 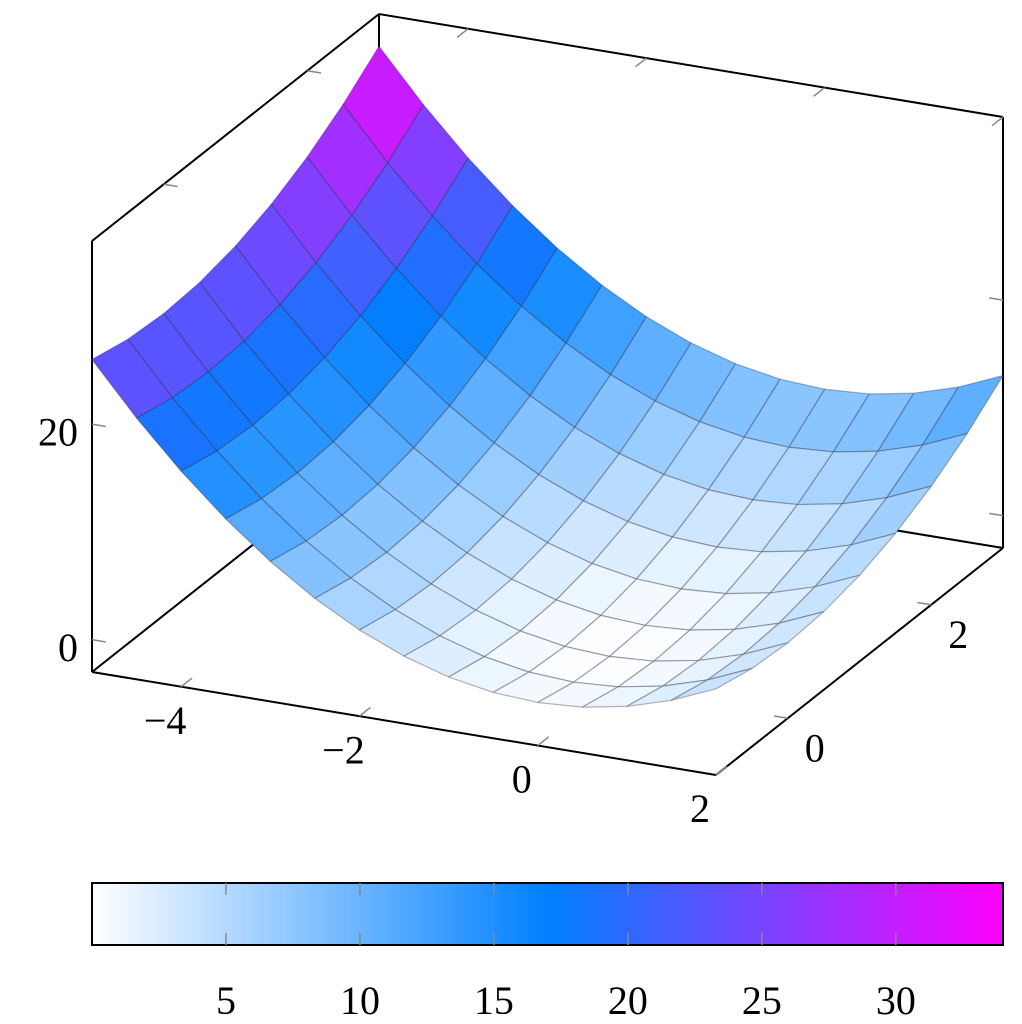 I want to click on z-tick-label: 0, so click(x=68, y=647).